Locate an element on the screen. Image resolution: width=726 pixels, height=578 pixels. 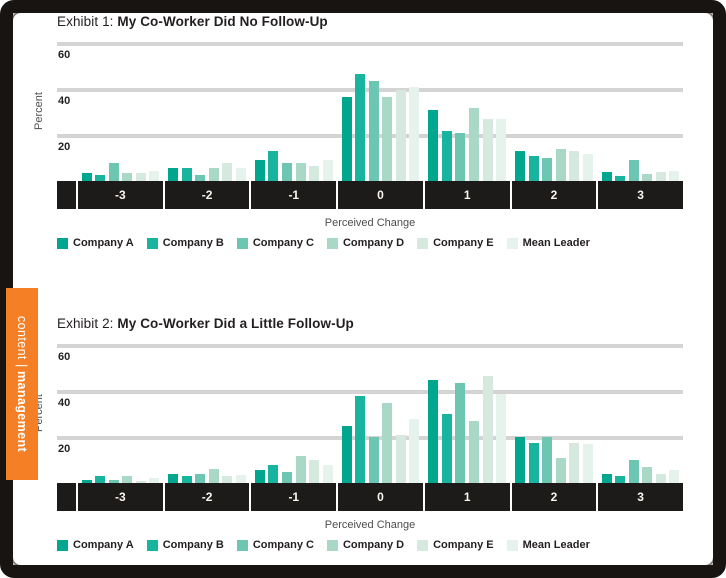
y-axis-label: Percent is located at coordinates (39, 111).